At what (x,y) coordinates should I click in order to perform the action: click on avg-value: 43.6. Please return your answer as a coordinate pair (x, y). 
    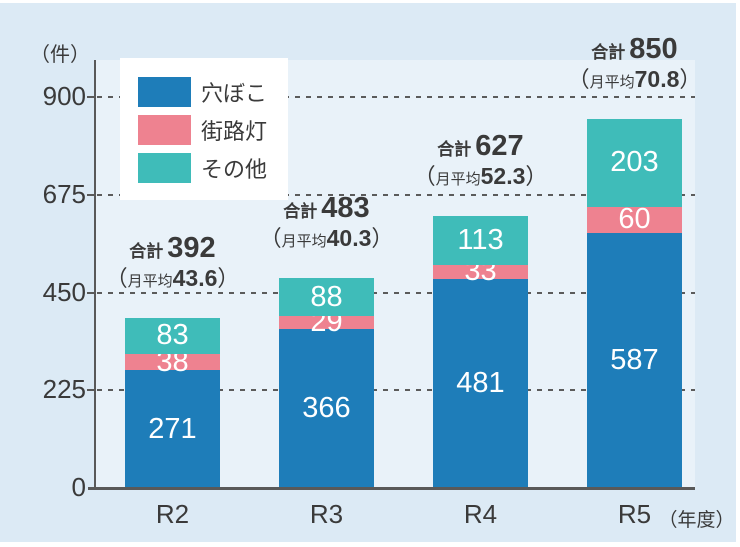
    Looking at the image, I should click on (195, 278).